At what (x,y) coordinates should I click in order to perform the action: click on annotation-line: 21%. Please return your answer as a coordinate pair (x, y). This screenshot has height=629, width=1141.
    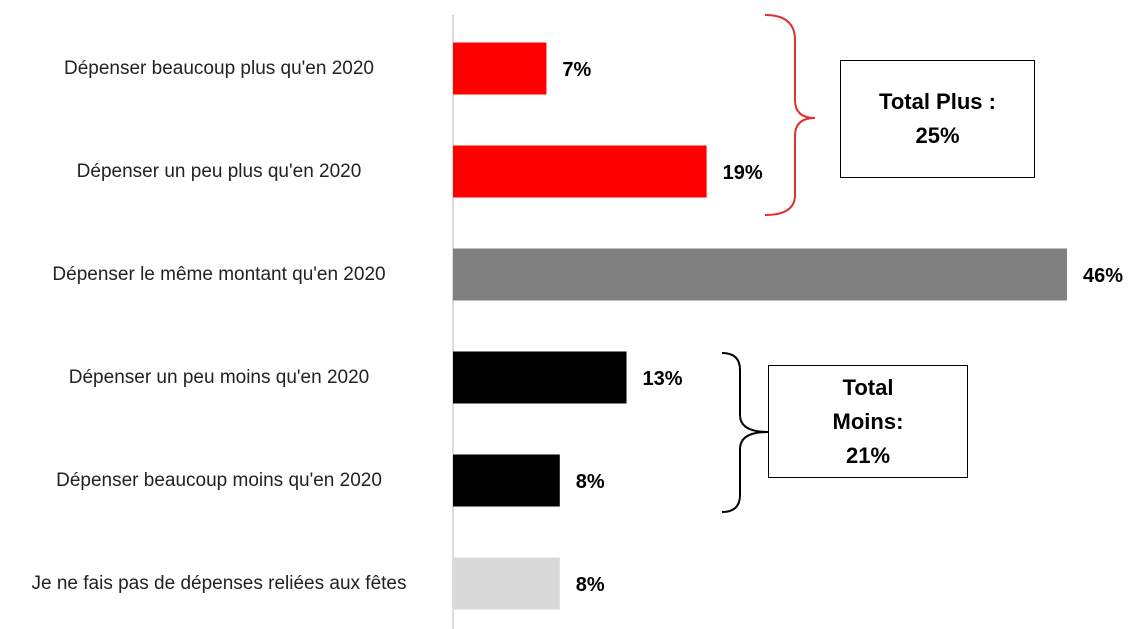
    Looking at the image, I should click on (868, 455).